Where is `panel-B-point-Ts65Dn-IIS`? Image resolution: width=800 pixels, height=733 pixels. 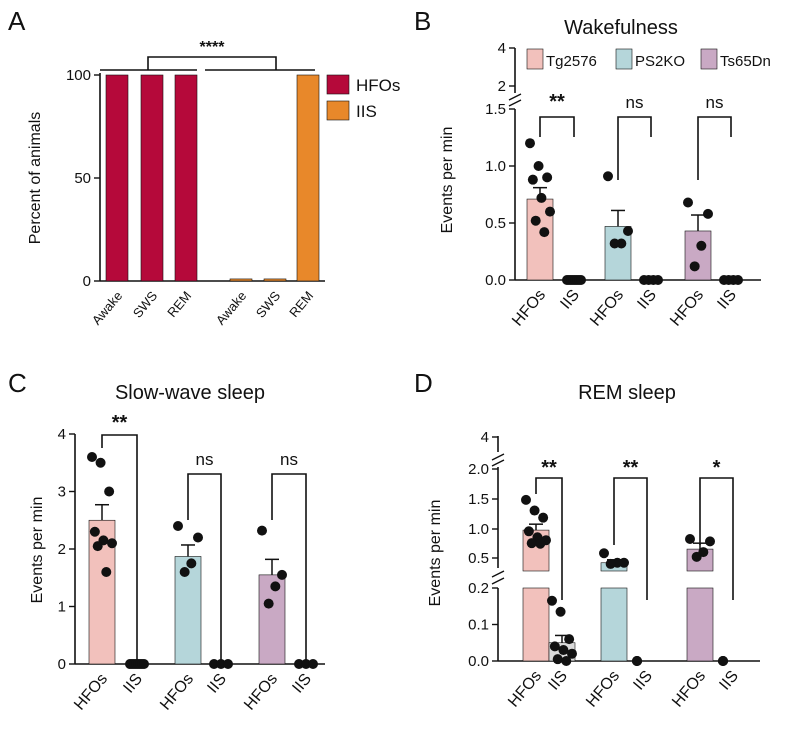
panel-B-point-Ts65Dn-IIS is located at coordinates (738, 280).